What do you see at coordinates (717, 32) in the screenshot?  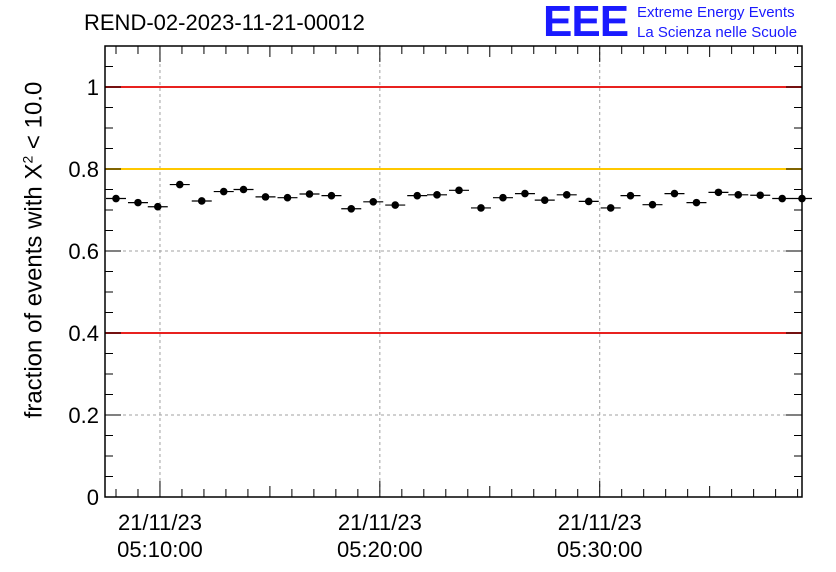 I see `logo-line-2: La Scienza nelle Scuole` at bounding box center [717, 32].